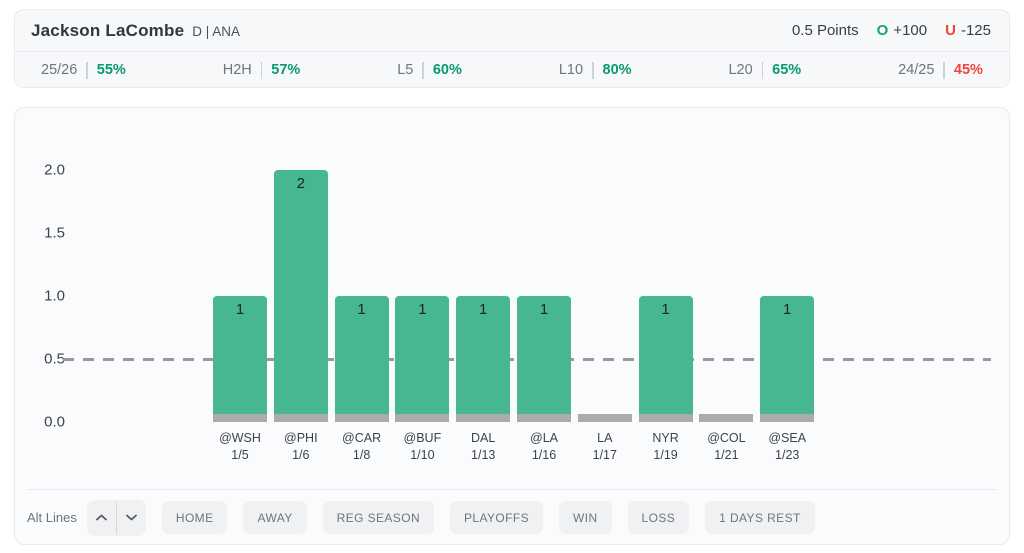  What do you see at coordinates (108, 30) in the screenshot?
I see `player-name: Jackson LaCombe` at bounding box center [108, 30].